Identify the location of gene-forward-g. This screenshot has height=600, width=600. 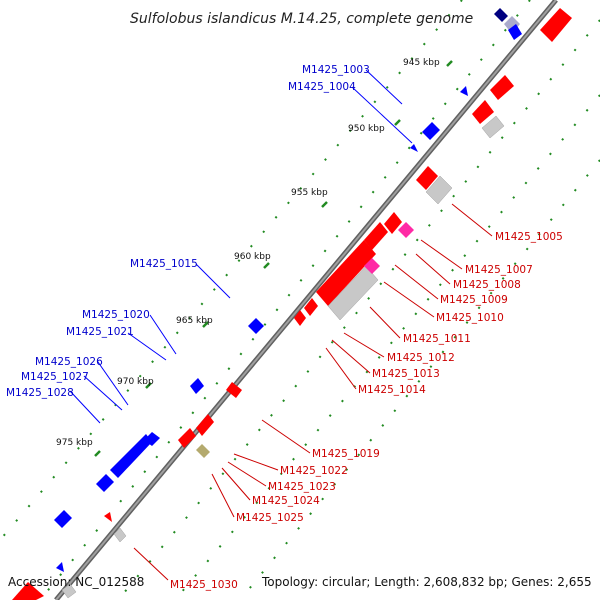
(311, 307).